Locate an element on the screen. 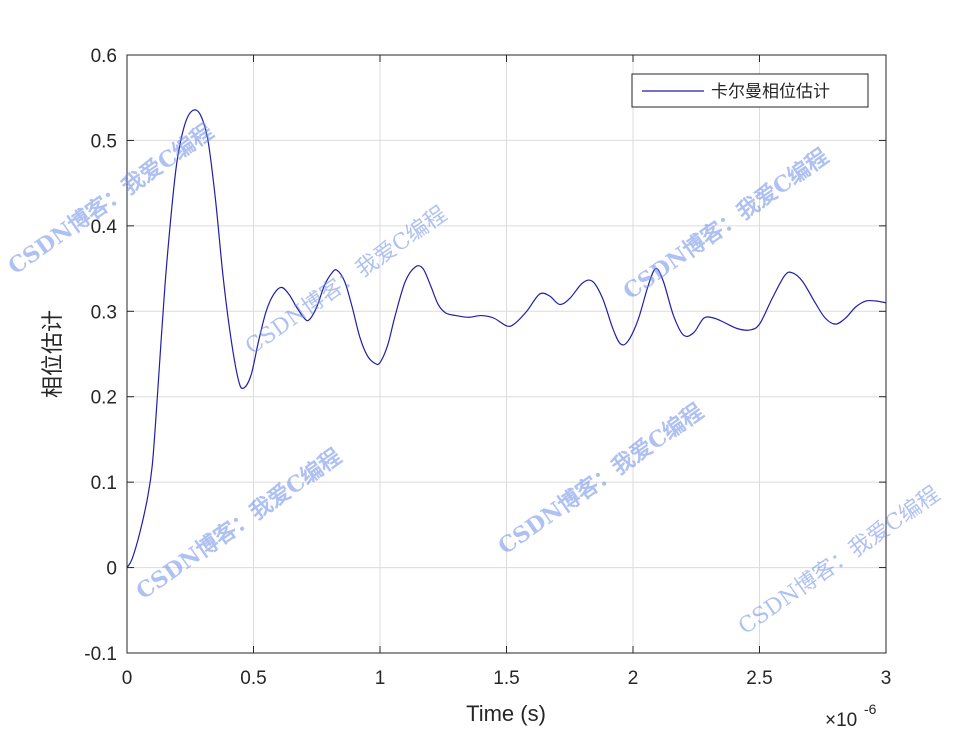 The width and height of the screenshot is (980, 735). y-tick-label: 0.4 is located at coordinates (104, 227).